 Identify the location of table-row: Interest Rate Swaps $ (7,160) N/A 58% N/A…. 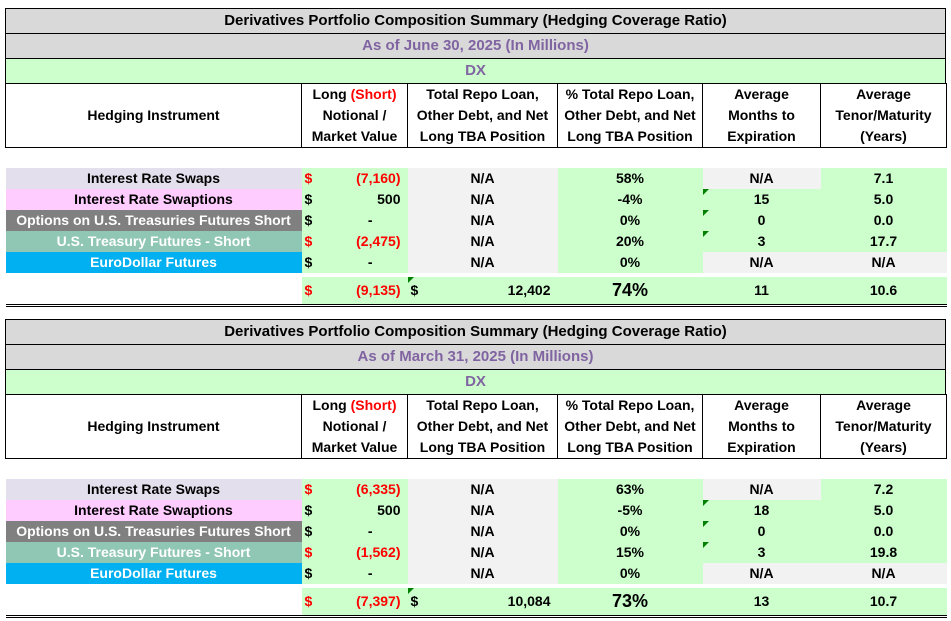
(476, 178).